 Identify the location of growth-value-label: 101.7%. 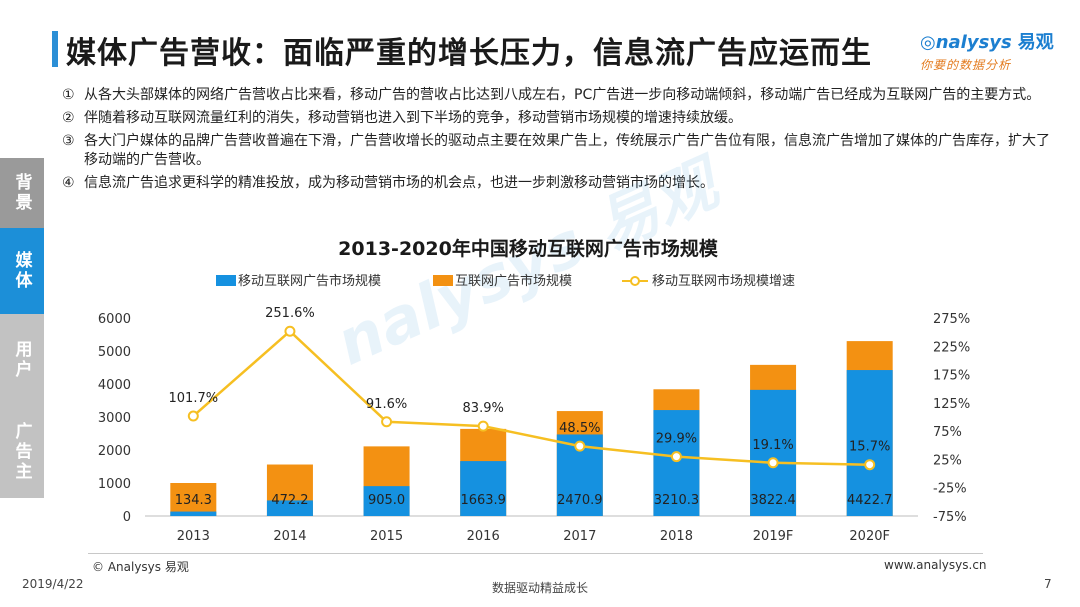
(194, 398).